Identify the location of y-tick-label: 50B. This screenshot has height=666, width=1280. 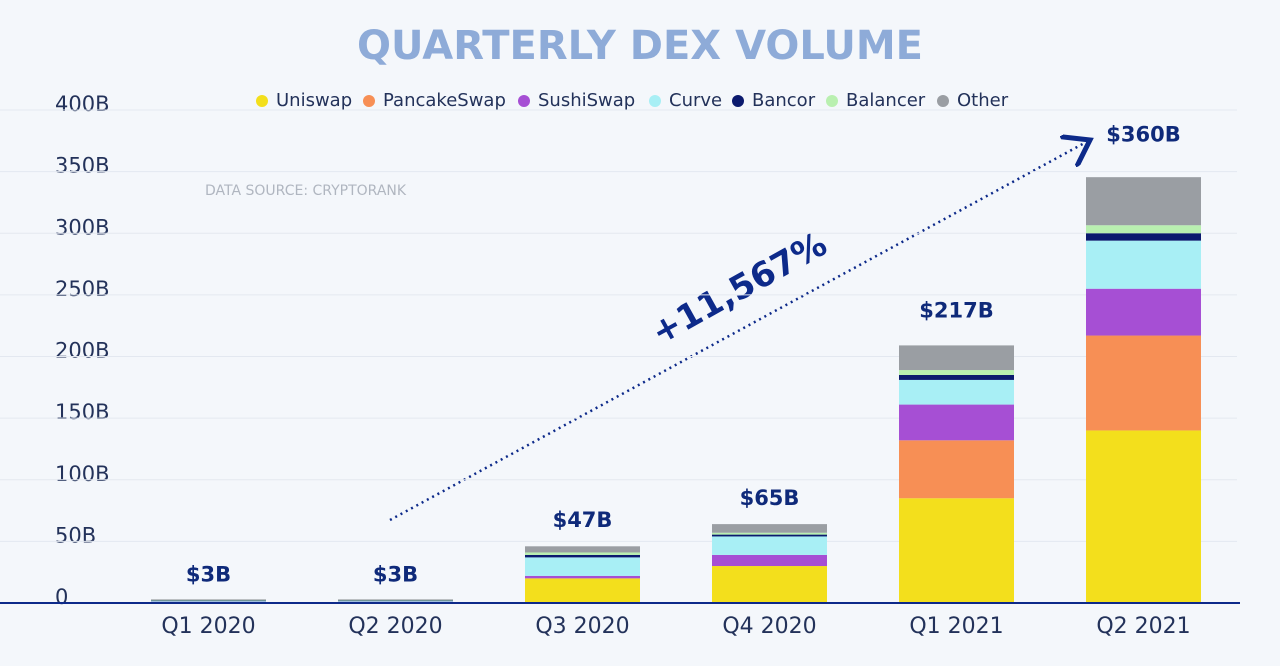
(75, 535).